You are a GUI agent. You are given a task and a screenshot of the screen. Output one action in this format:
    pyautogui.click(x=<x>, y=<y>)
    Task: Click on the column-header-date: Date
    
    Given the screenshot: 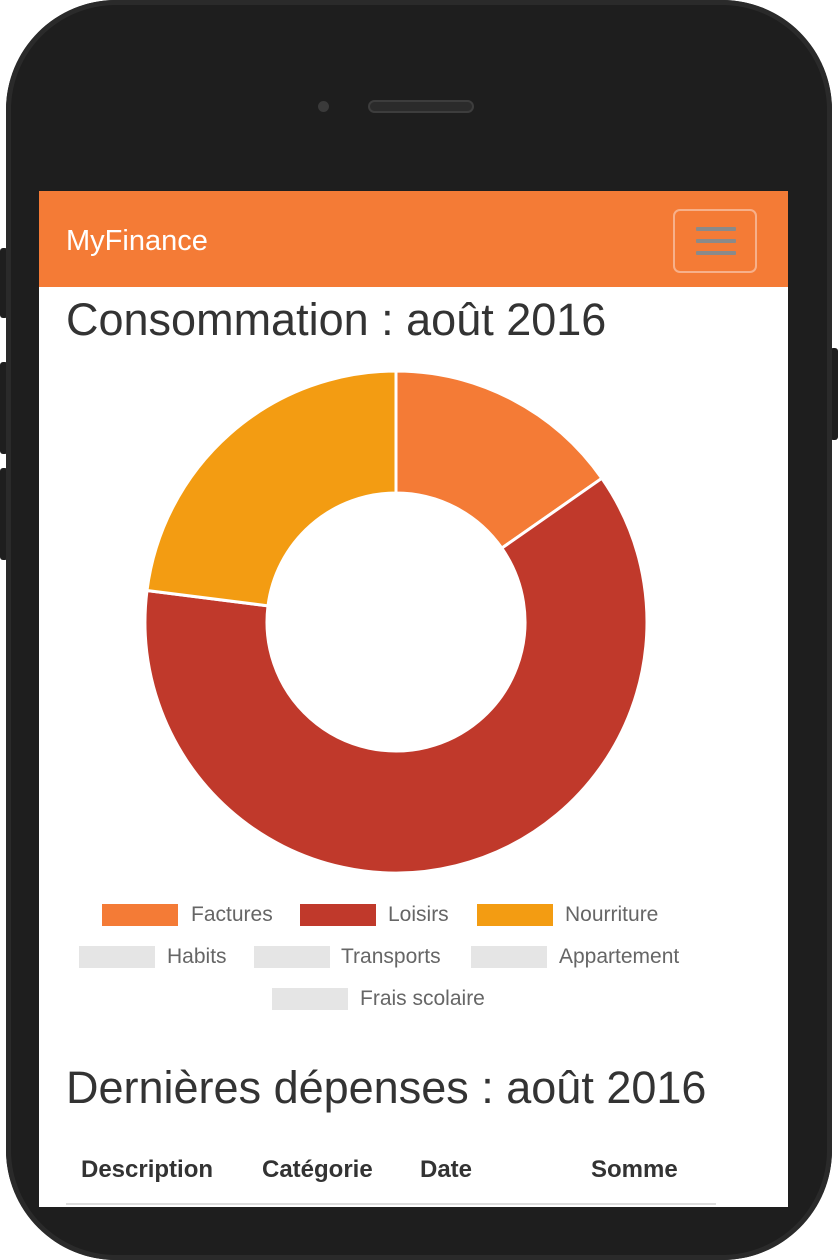 What is the action you would take?
    pyautogui.click(x=446, y=1169)
    